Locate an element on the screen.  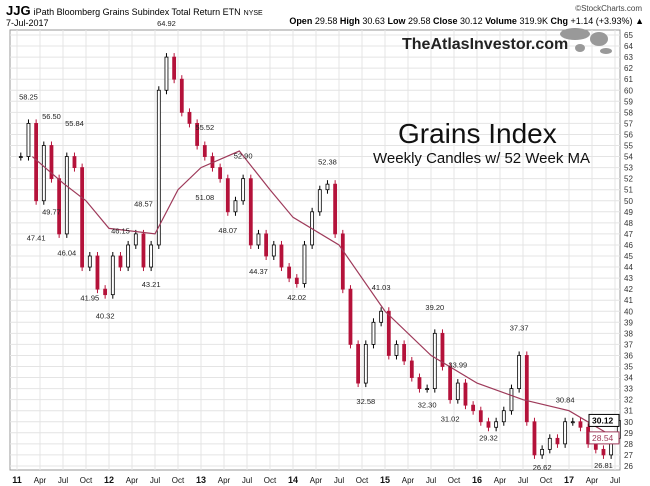
price-annotation: 55.84 is located at coordinates (74, 123).